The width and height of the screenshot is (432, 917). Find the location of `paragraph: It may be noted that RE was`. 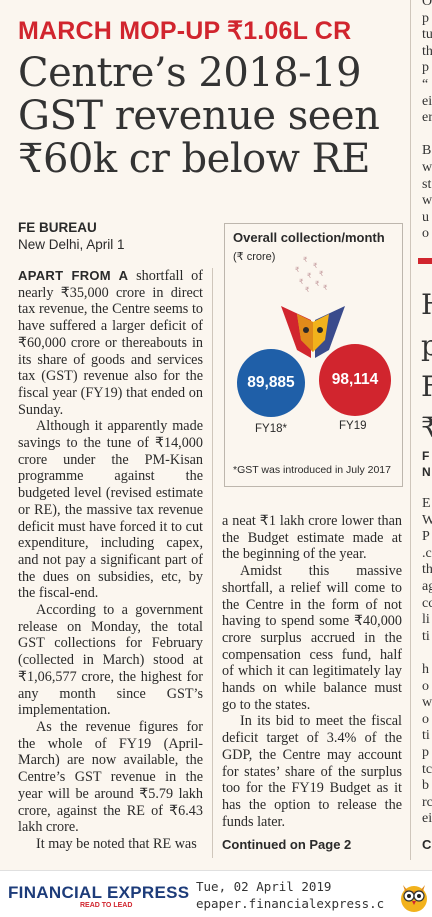

paragraph: It may be noted that RE was is located at coordinates (116, 843).